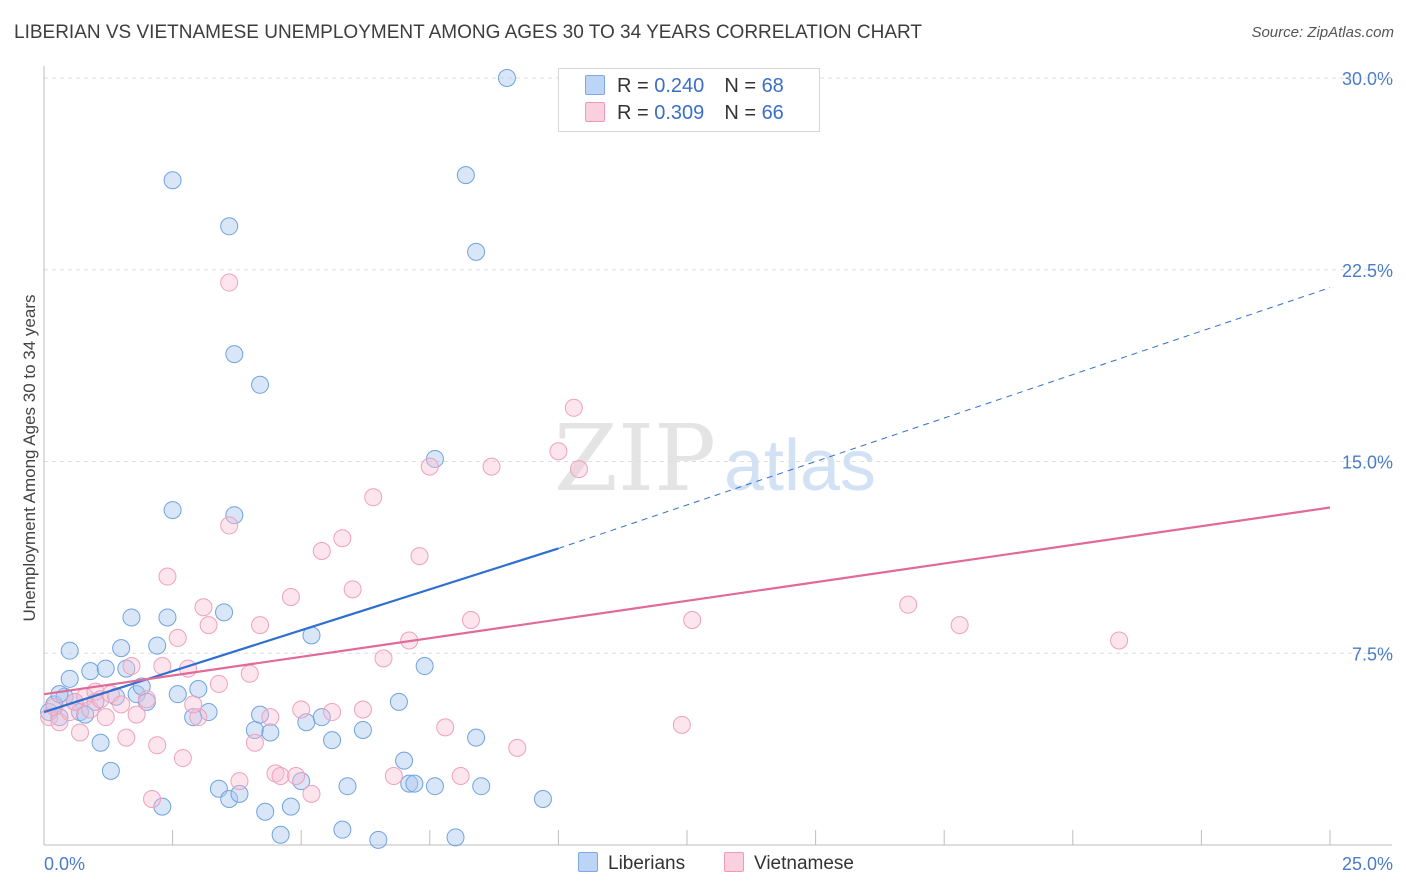  What do you see at coordinates (635, 458) in the screenshot?
I see `watermark-zip: ZIP` at bounding box center [635, 458].